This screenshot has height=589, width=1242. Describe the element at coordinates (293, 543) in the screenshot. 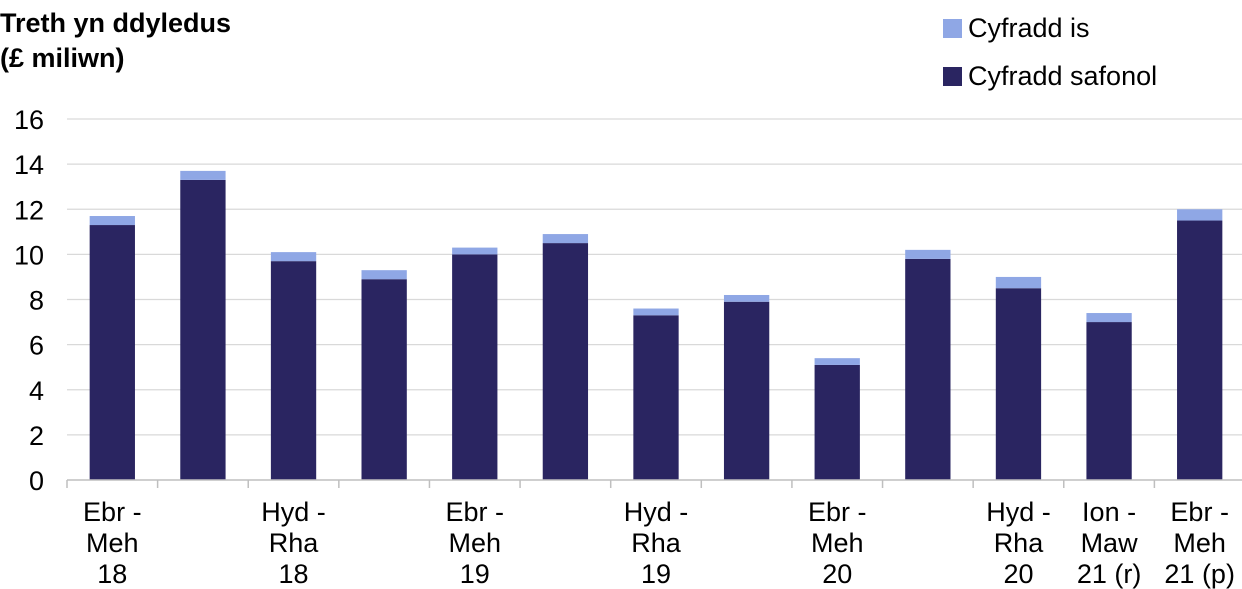

I see `x-tick-label: Hyd -Rha 18` at that location.